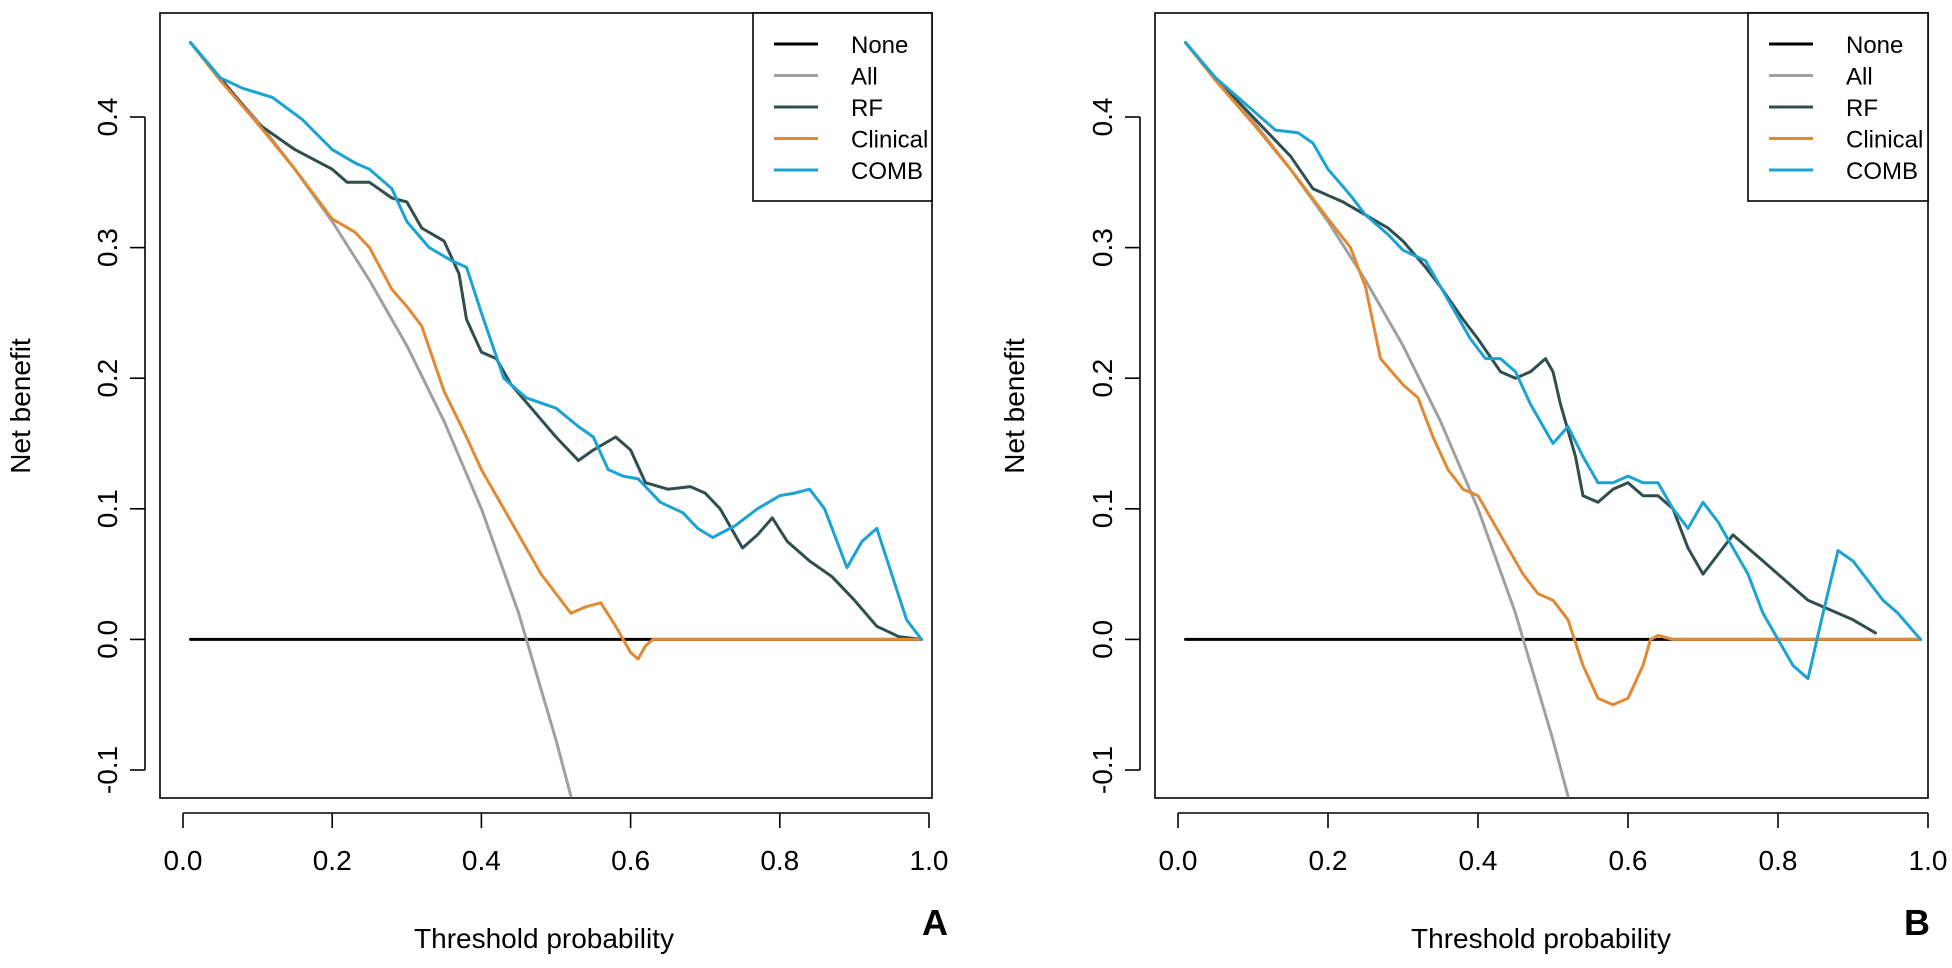 Image resolution: width=1952 pixels, height=968 pixels. Describe the element at coordinates (779, 860) in the screenshot. I see `x-tick-label-a-4: 0.8` at that location.